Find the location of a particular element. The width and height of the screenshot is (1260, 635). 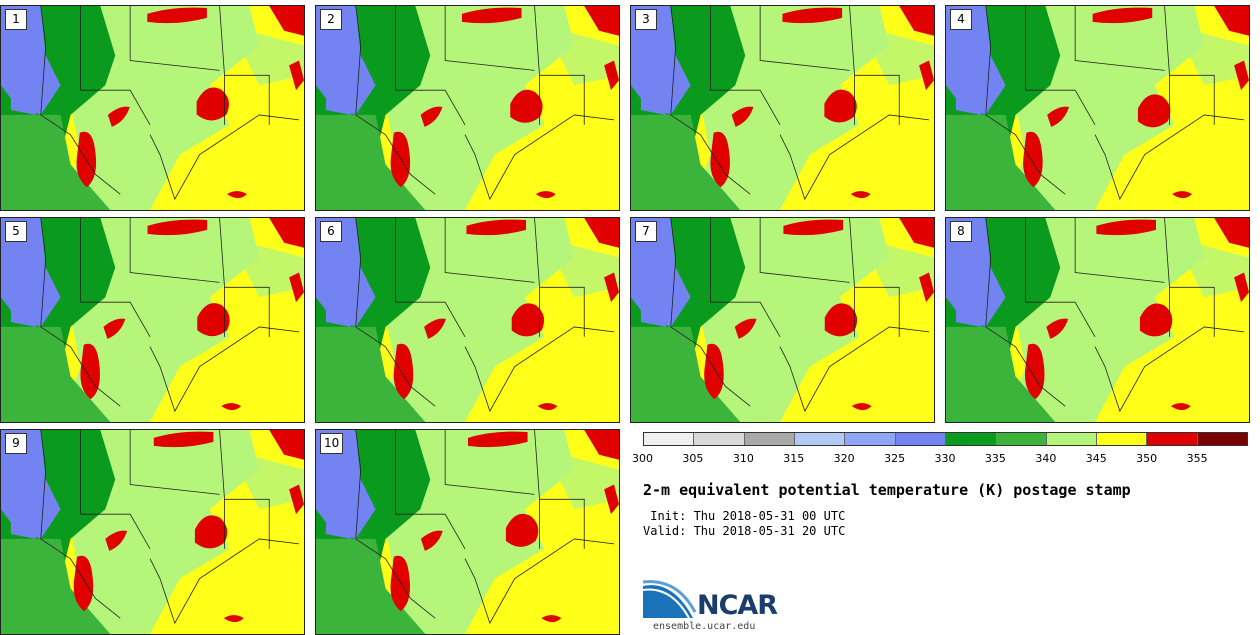

postage-stamp-panel-4: 4 is located at coordinates (1097, 108).